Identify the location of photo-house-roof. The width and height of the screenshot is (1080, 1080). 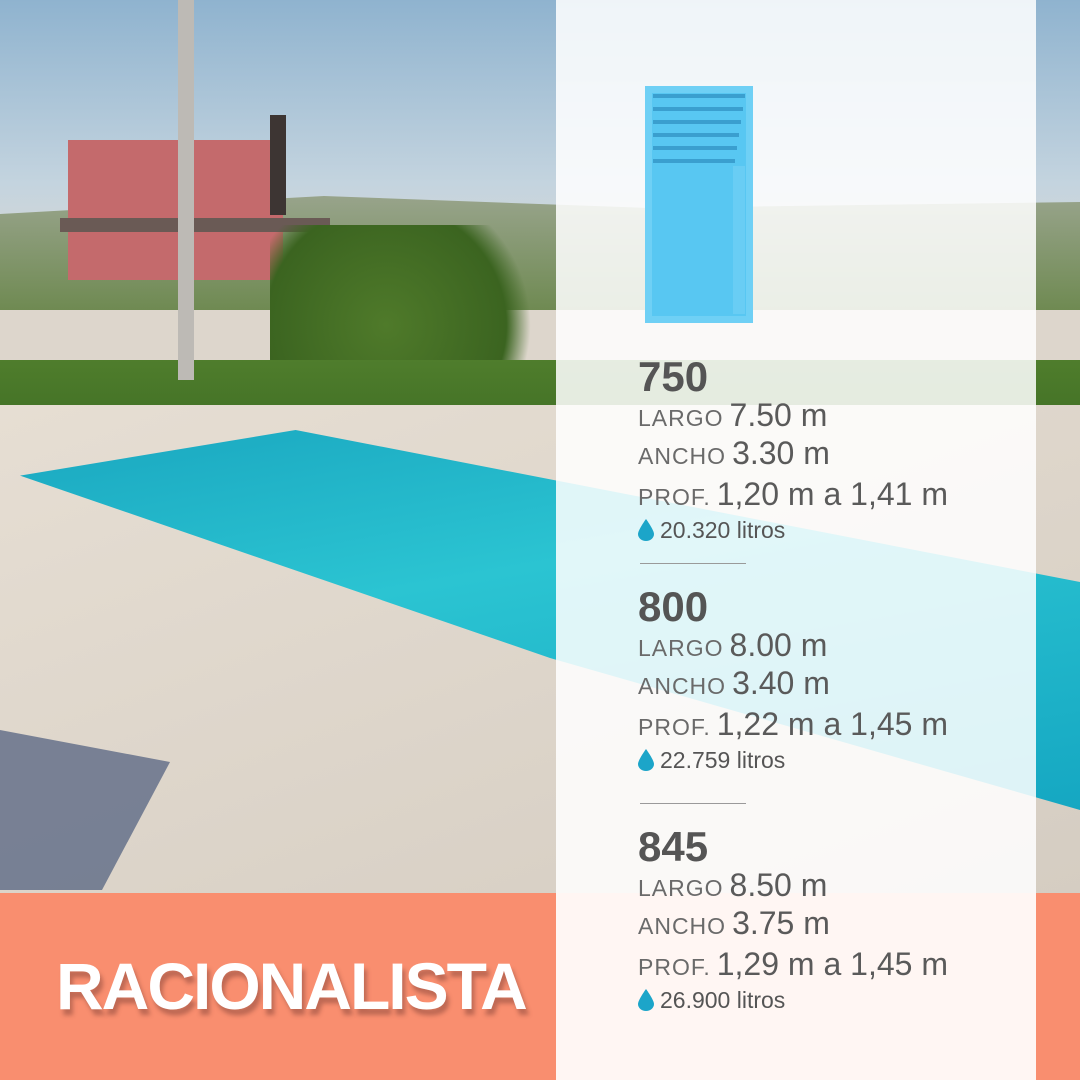
(195, 225).